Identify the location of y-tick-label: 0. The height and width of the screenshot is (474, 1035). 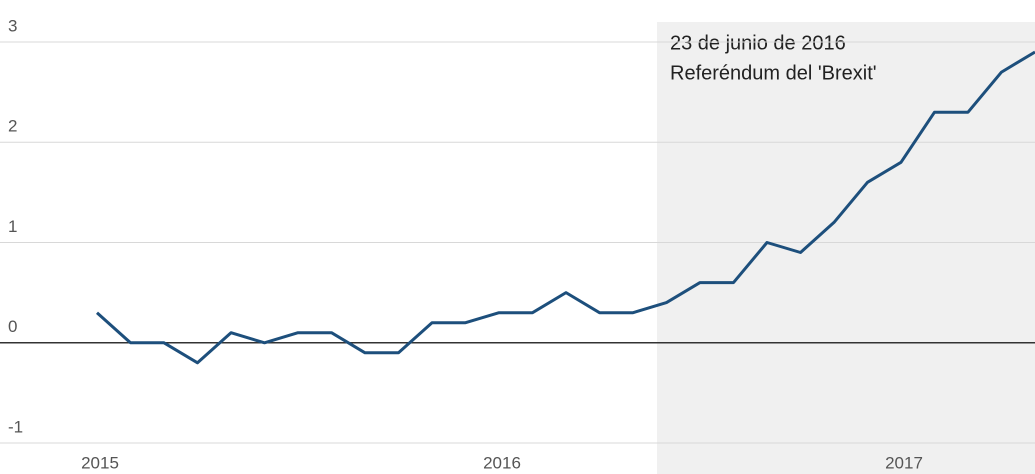
(12, 326).